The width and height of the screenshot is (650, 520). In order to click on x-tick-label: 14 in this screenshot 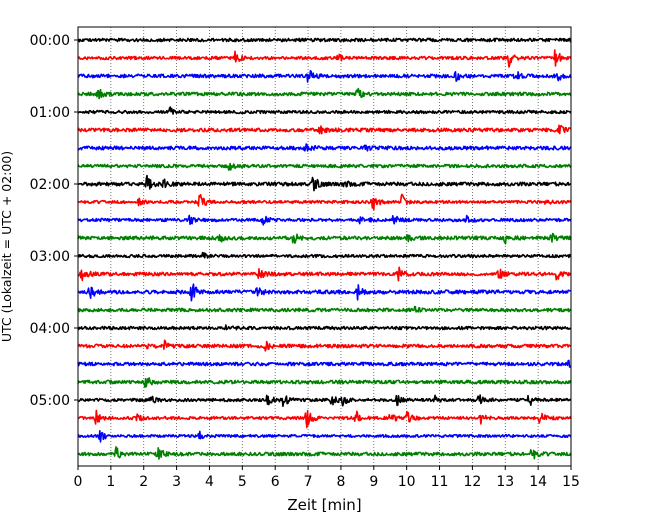, I will do `click(538, 482)`.